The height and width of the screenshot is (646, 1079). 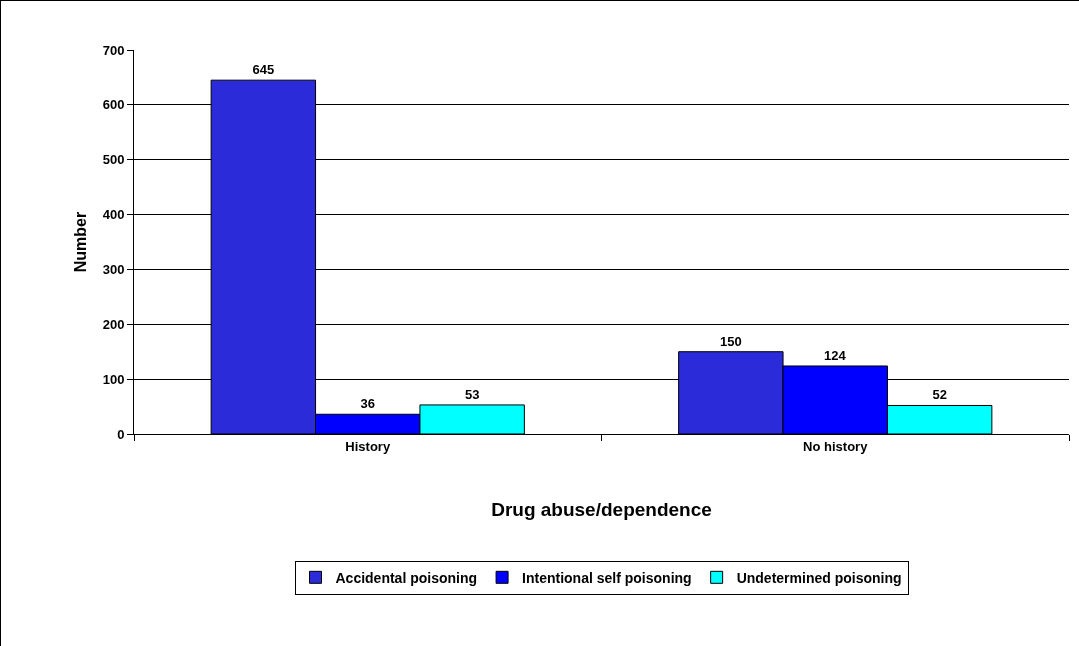 What do you see at coordinates (80, 242) in the screenshot?
I see `y-axis-title: Number` at bounding box center [80, 242].